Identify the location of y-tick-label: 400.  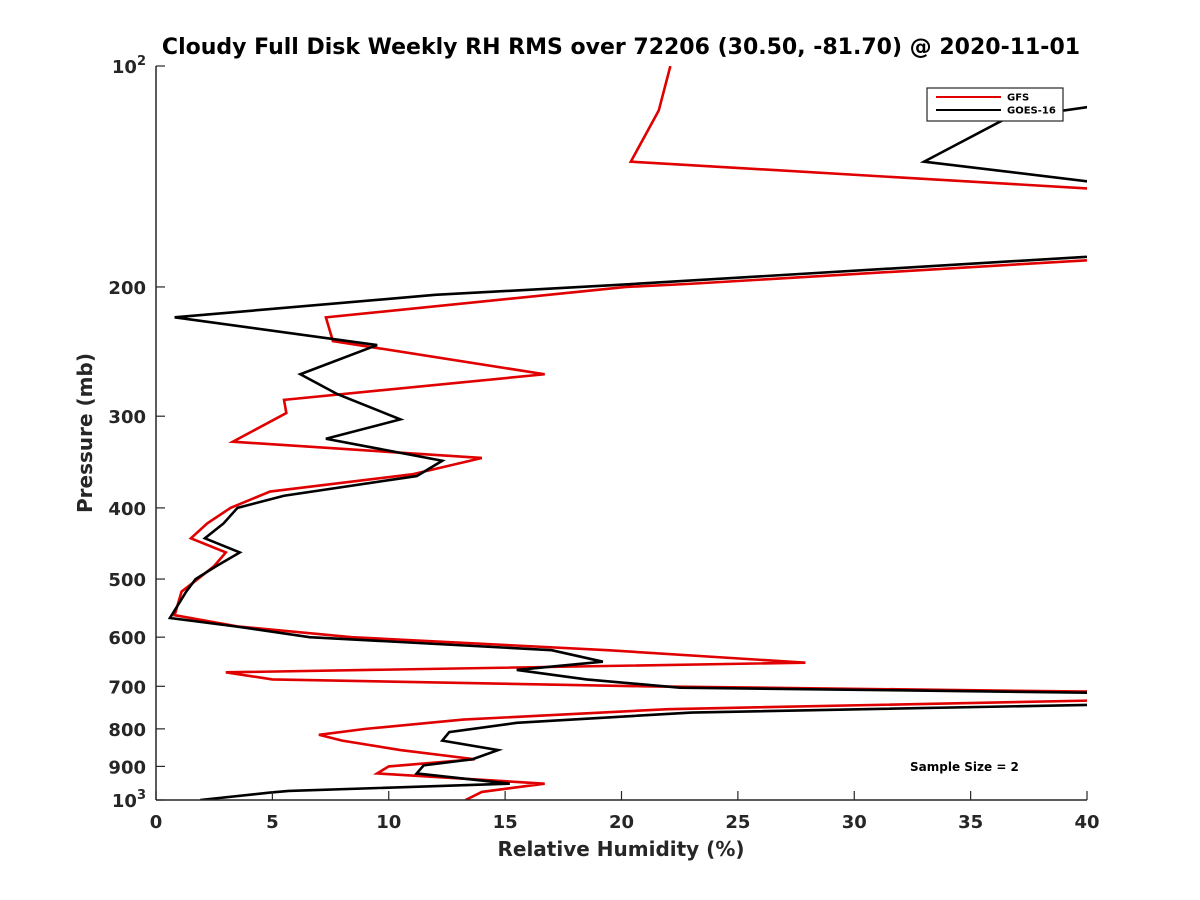
(127, 509).